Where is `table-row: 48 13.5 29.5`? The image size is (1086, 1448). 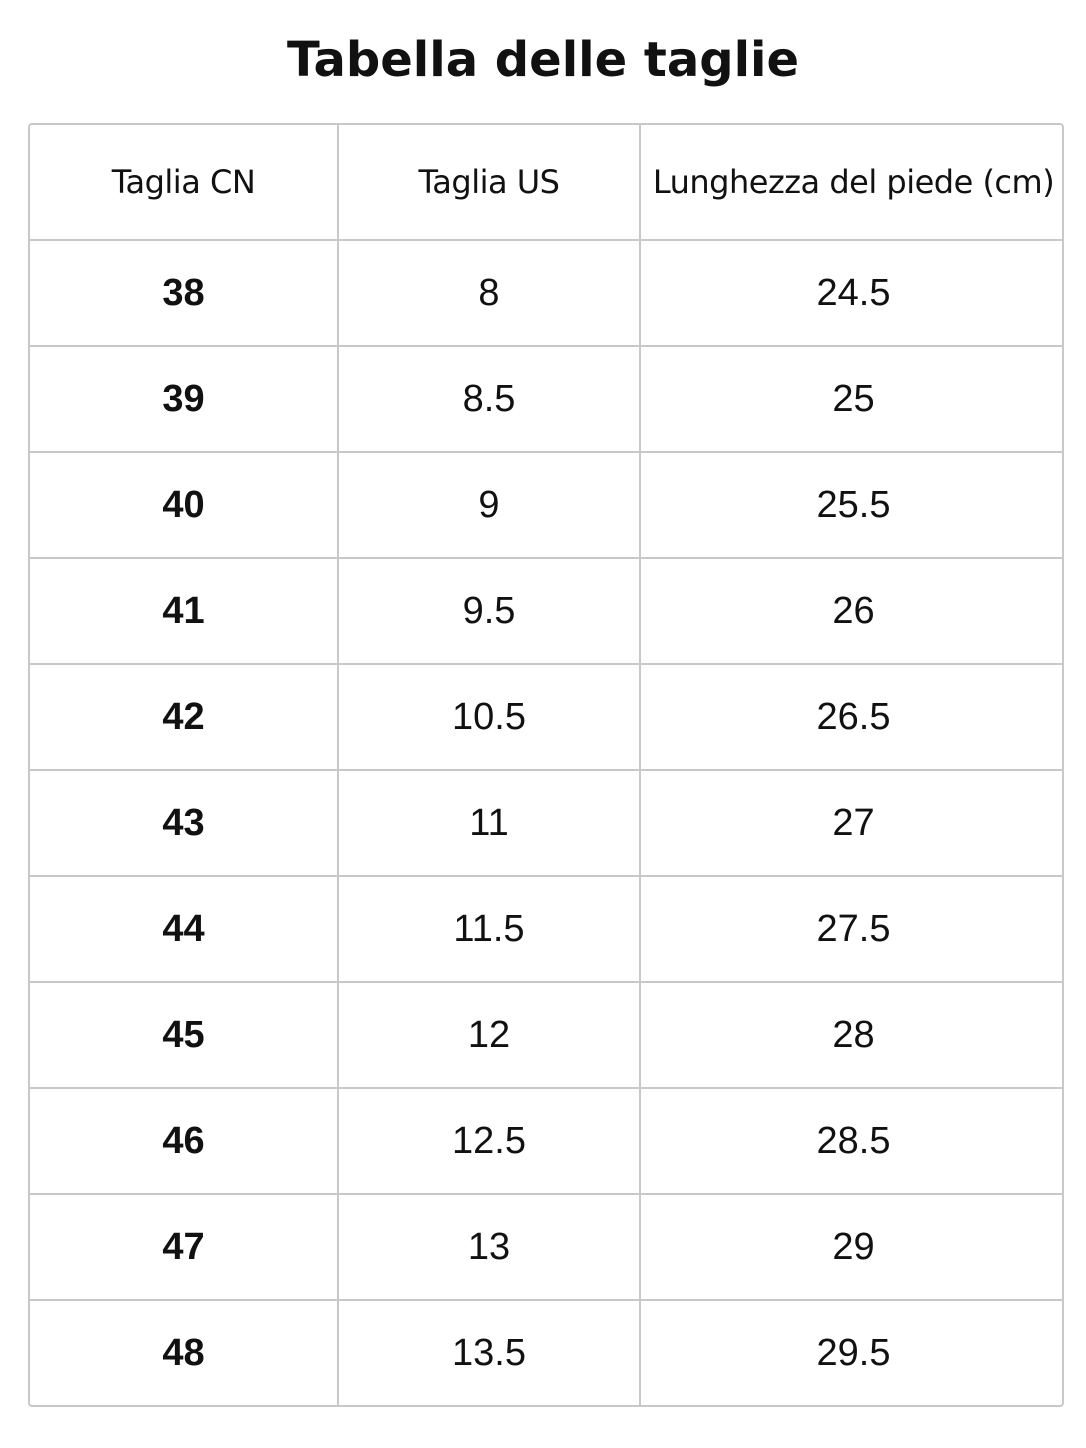 table-row: 48 13.5 29.5 is located at coordinates (546, 1352).